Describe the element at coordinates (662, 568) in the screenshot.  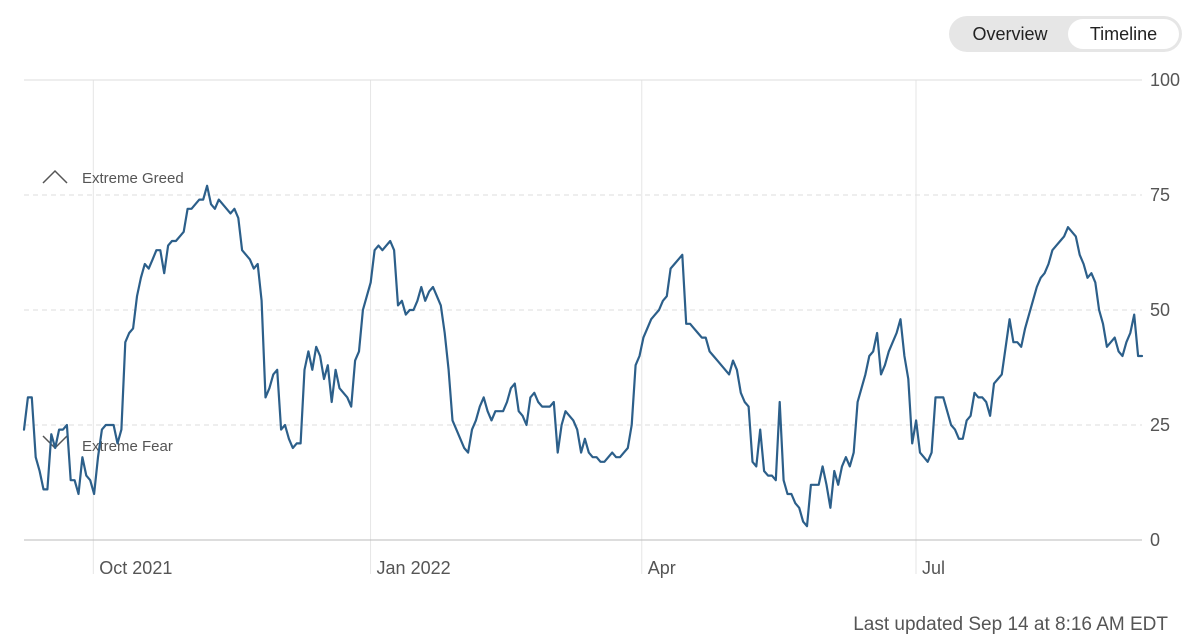
I see `x-tick-label: Apr` at that location.